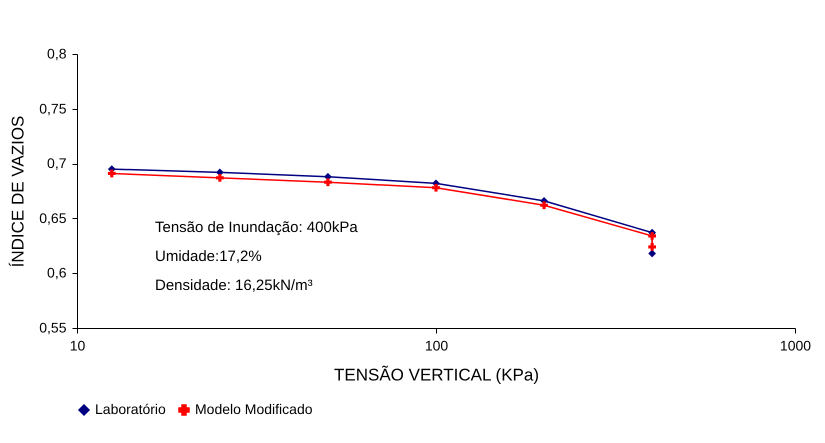 Image resolution: width=825 pixels, height=443 pixels. What do you see at coordinates (208, 256) in the screenshot?
I see `annotation: Umidade:17,2%` at bounding box center [208, 256].